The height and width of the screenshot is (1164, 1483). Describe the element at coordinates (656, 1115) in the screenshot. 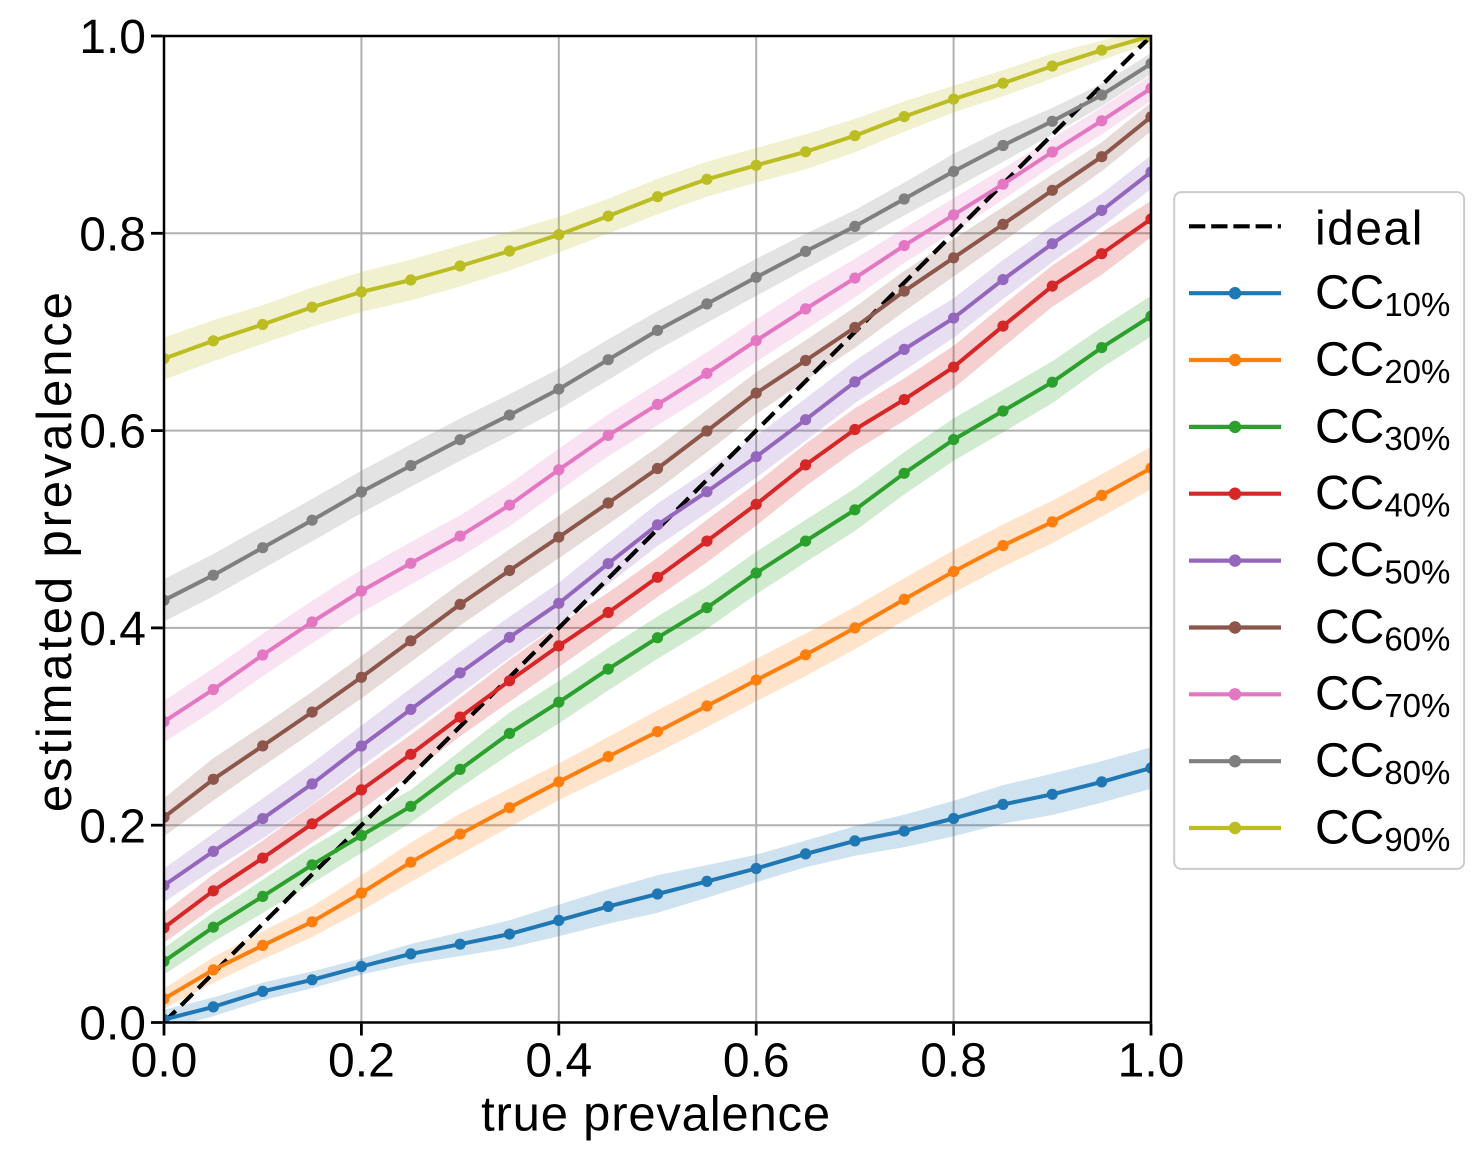

I see `svg-text: true prevalence` at that location.